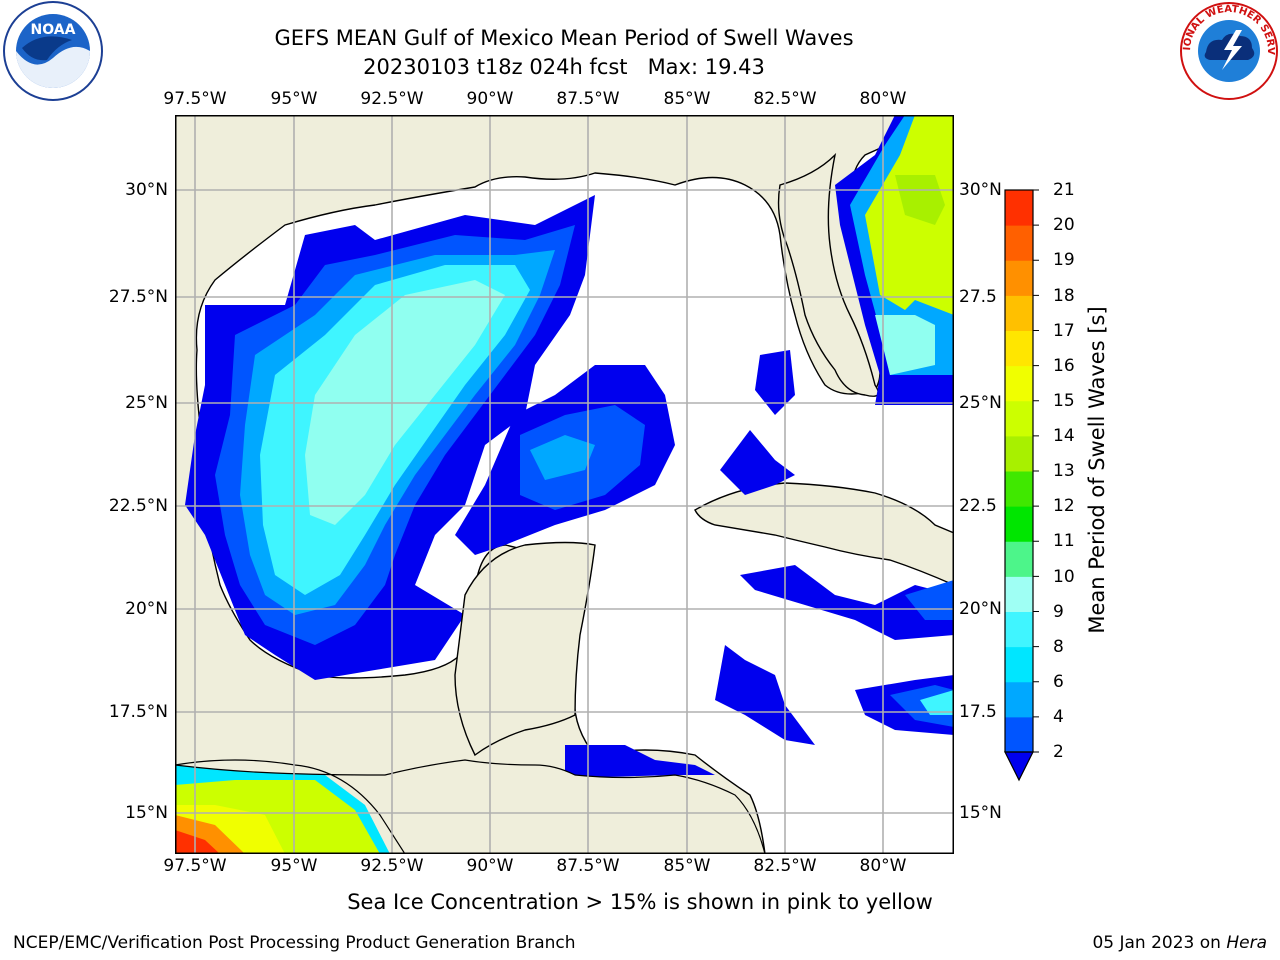  Describe the element at coordinates (1058, 682) in the screenshot. I see `colorbar-tick: 6` at that location.